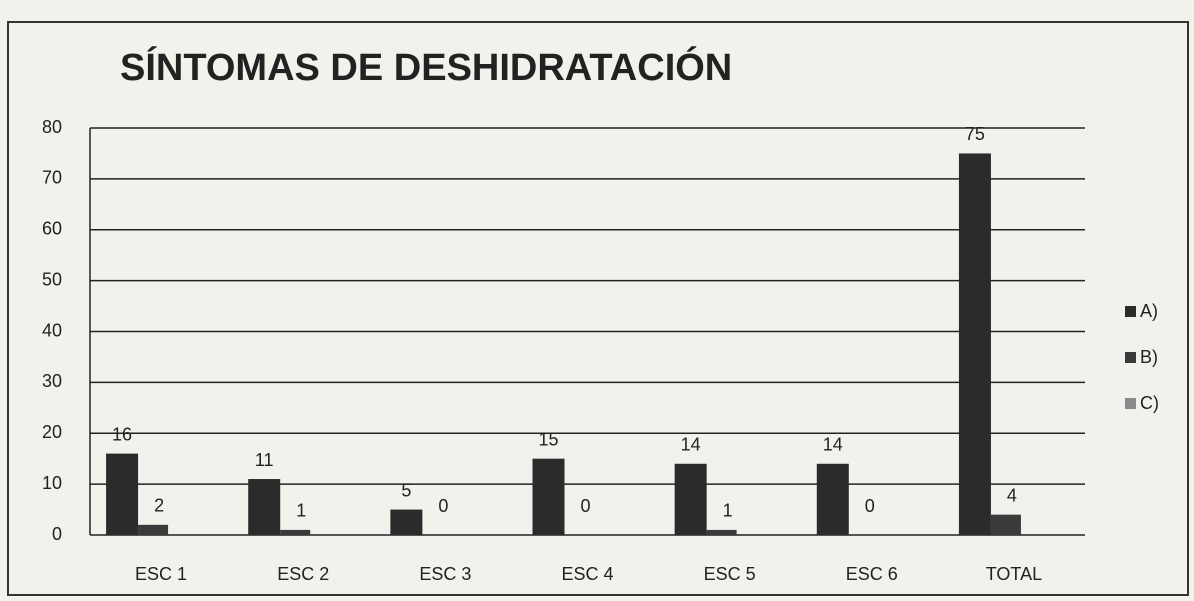  I want to click on data-label: 11, so click(264, 460).